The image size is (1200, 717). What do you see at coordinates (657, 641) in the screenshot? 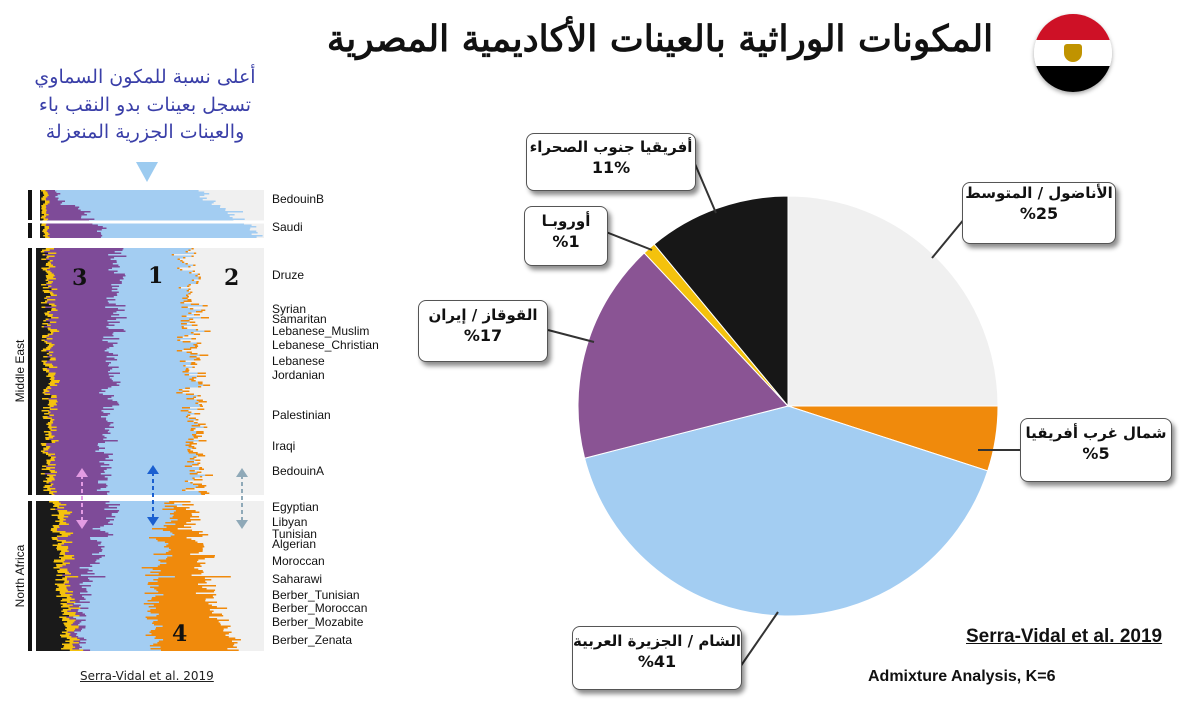
I see `callout-levant-label: الشام / الجزيرة العربية` at bounding box center [657, 641].